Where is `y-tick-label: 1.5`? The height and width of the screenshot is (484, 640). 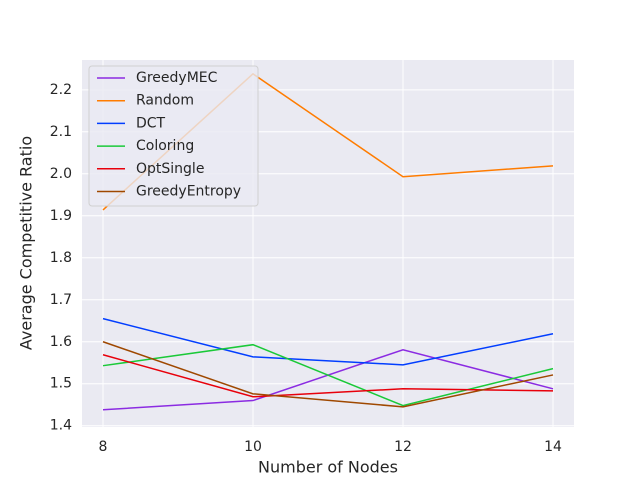 y-tick-label: 1.5 is located at coordinates (61, 384).